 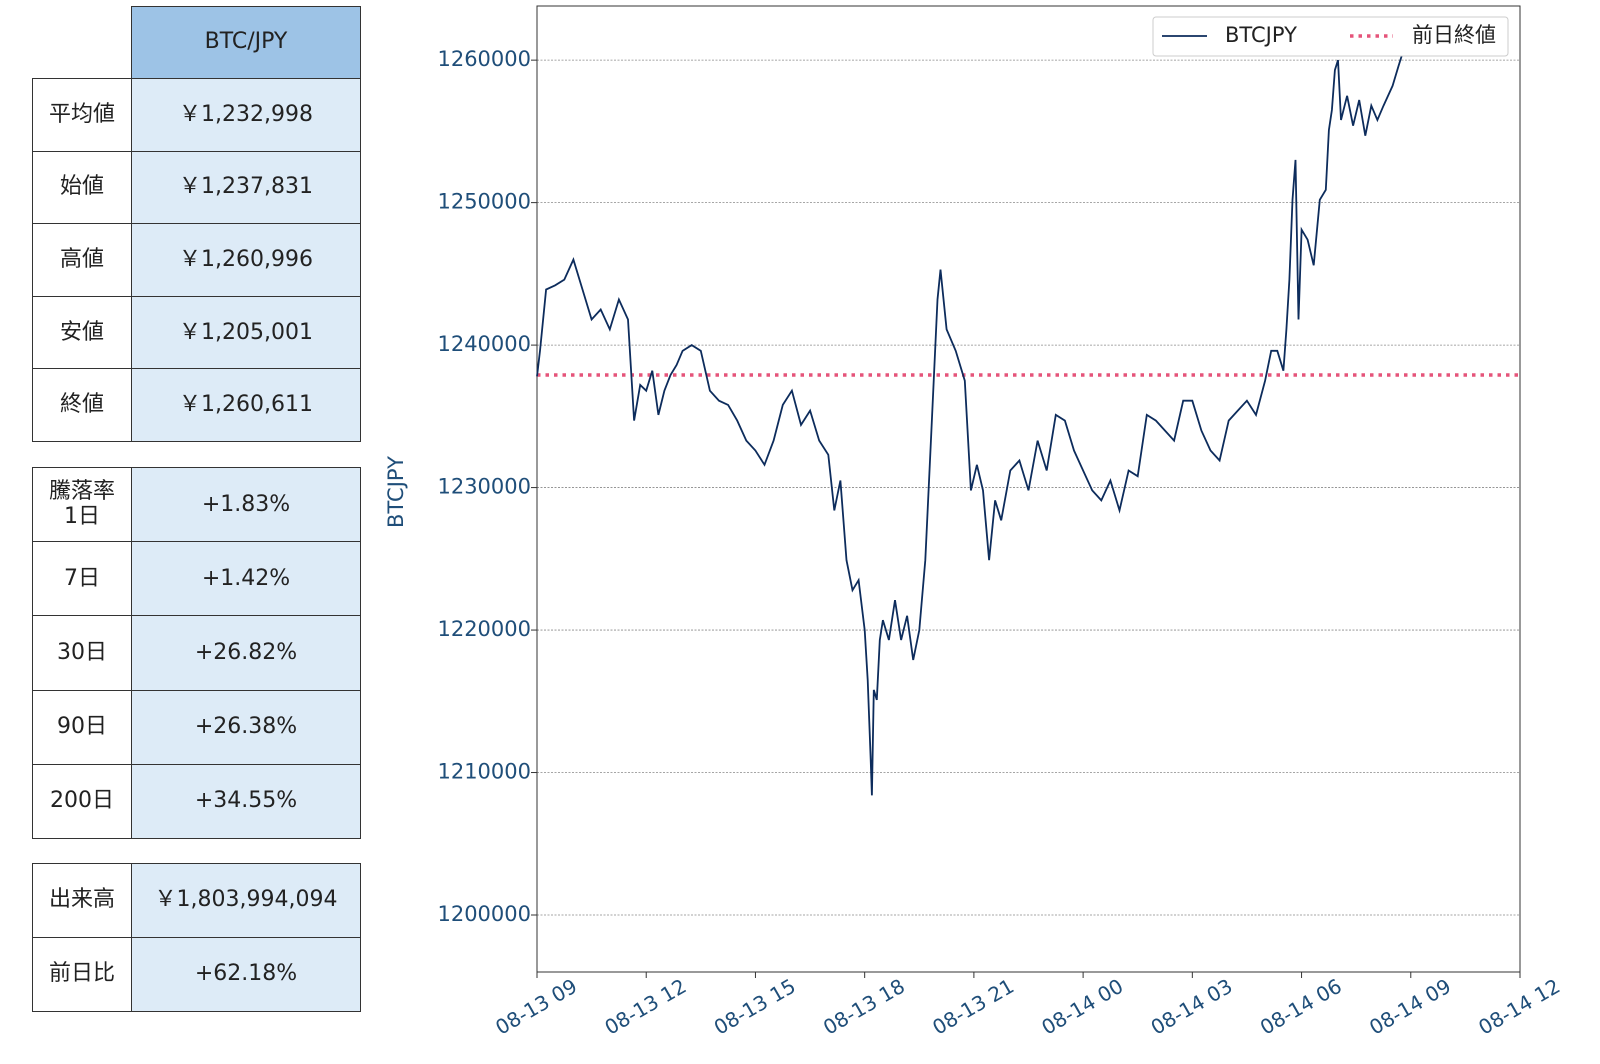 What do you see at coordinates (1261, 35) in the screenshot?
I see `legend-label: BTCJPY` at bounding box center [1261, 35].